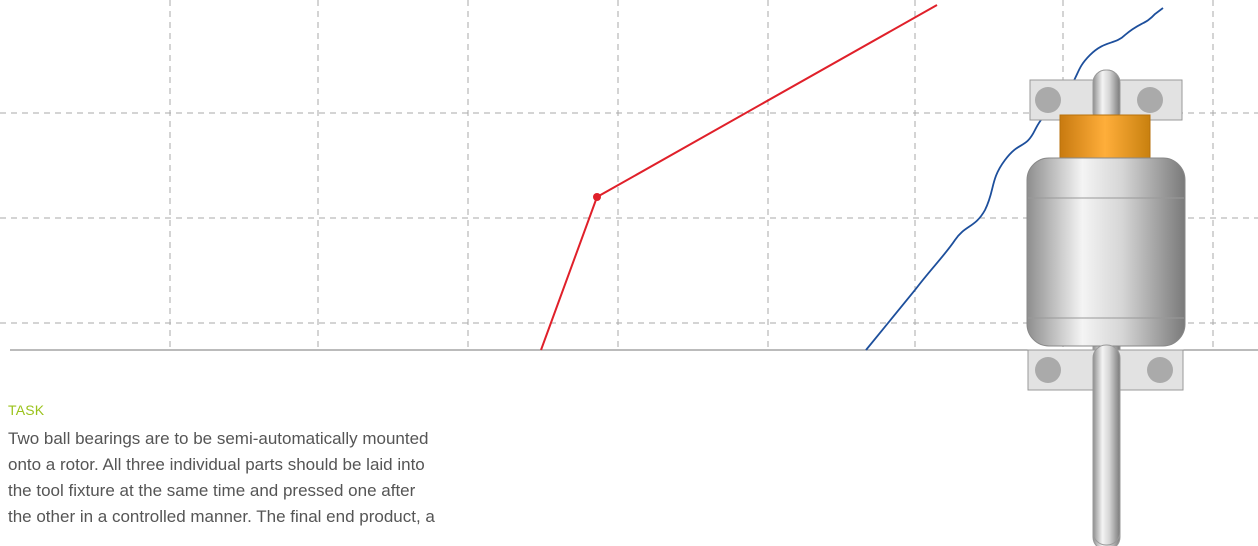 This screenshot has width=1258, height=546. What do you see at coordinates (597, 197) in the screenshot?
I see `red-point` at bounding box center [597, 197].